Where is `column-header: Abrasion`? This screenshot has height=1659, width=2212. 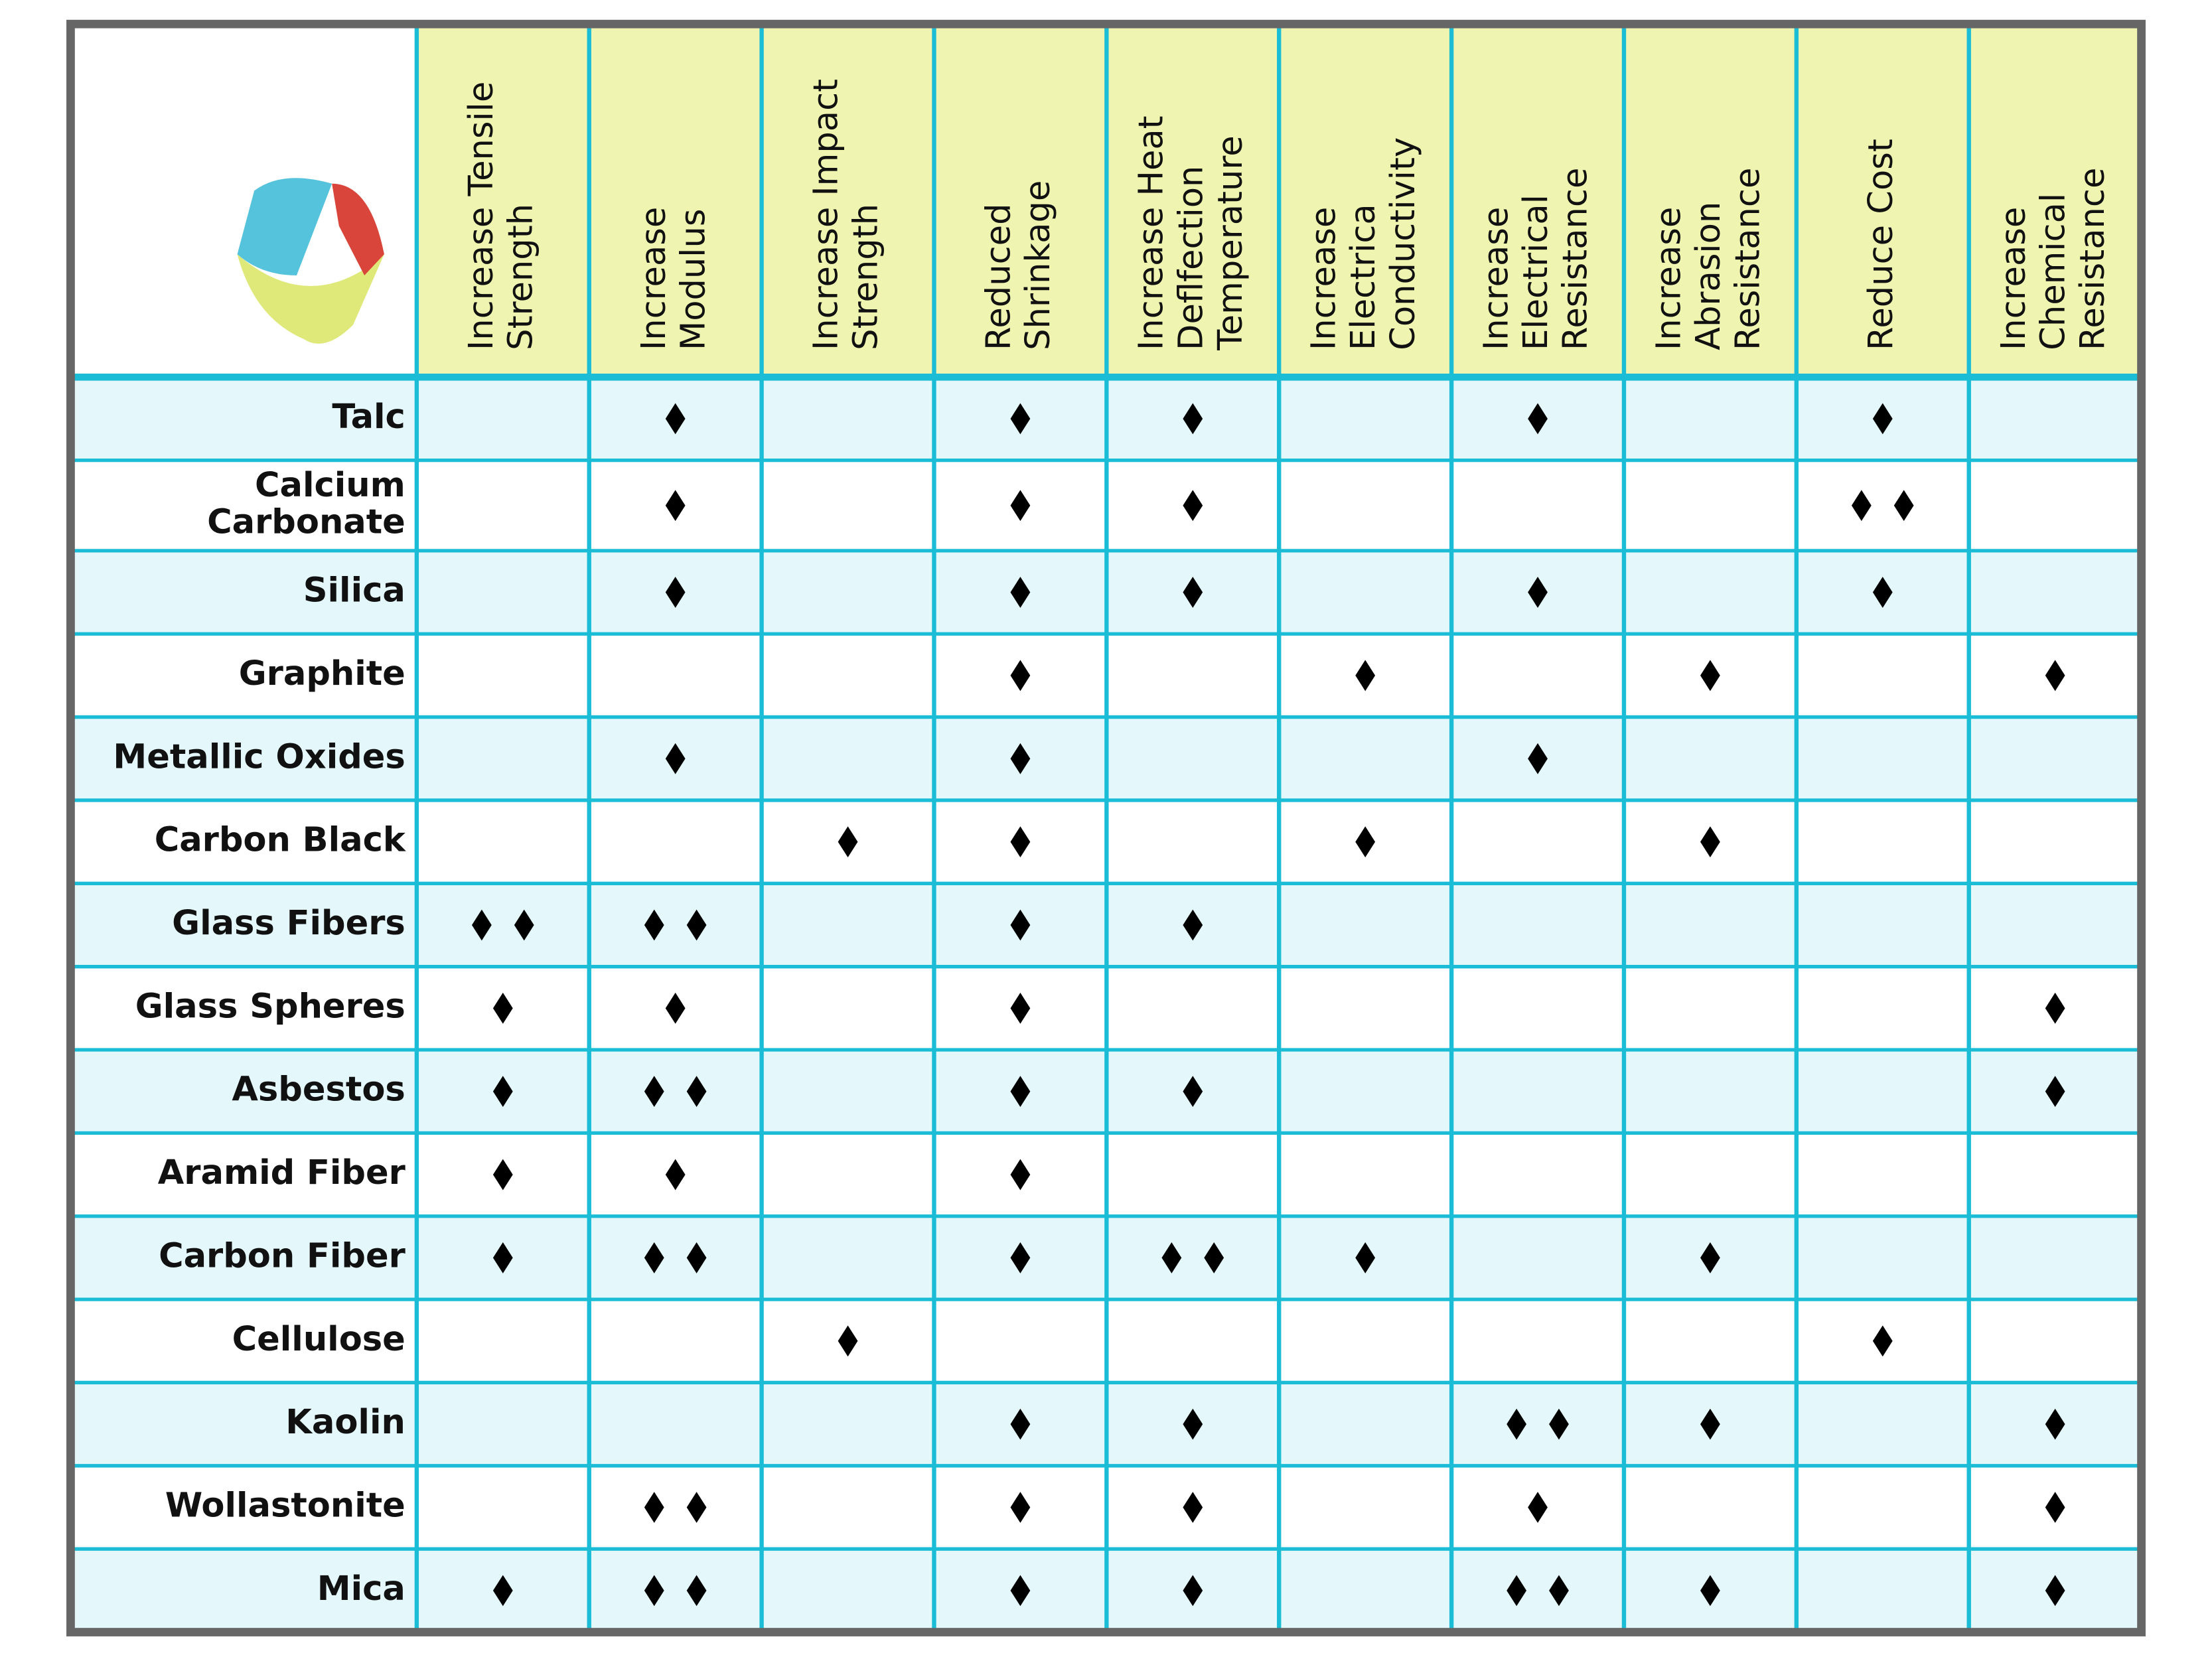
column-header: Abrasion is located at coordinates (1708, 276).